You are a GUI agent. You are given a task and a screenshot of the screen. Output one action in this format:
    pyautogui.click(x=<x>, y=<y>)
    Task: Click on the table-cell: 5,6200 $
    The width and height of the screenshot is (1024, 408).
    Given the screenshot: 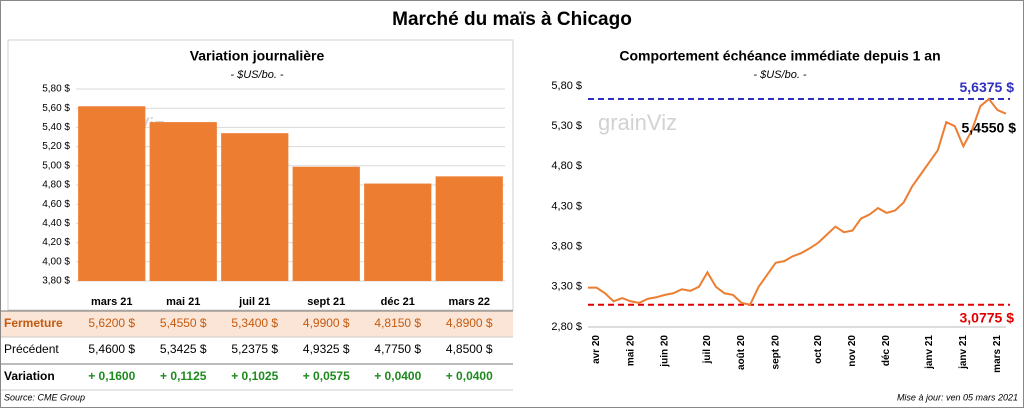 What is the action you would take?
    pyautogui.click(x=111, y=323)
    